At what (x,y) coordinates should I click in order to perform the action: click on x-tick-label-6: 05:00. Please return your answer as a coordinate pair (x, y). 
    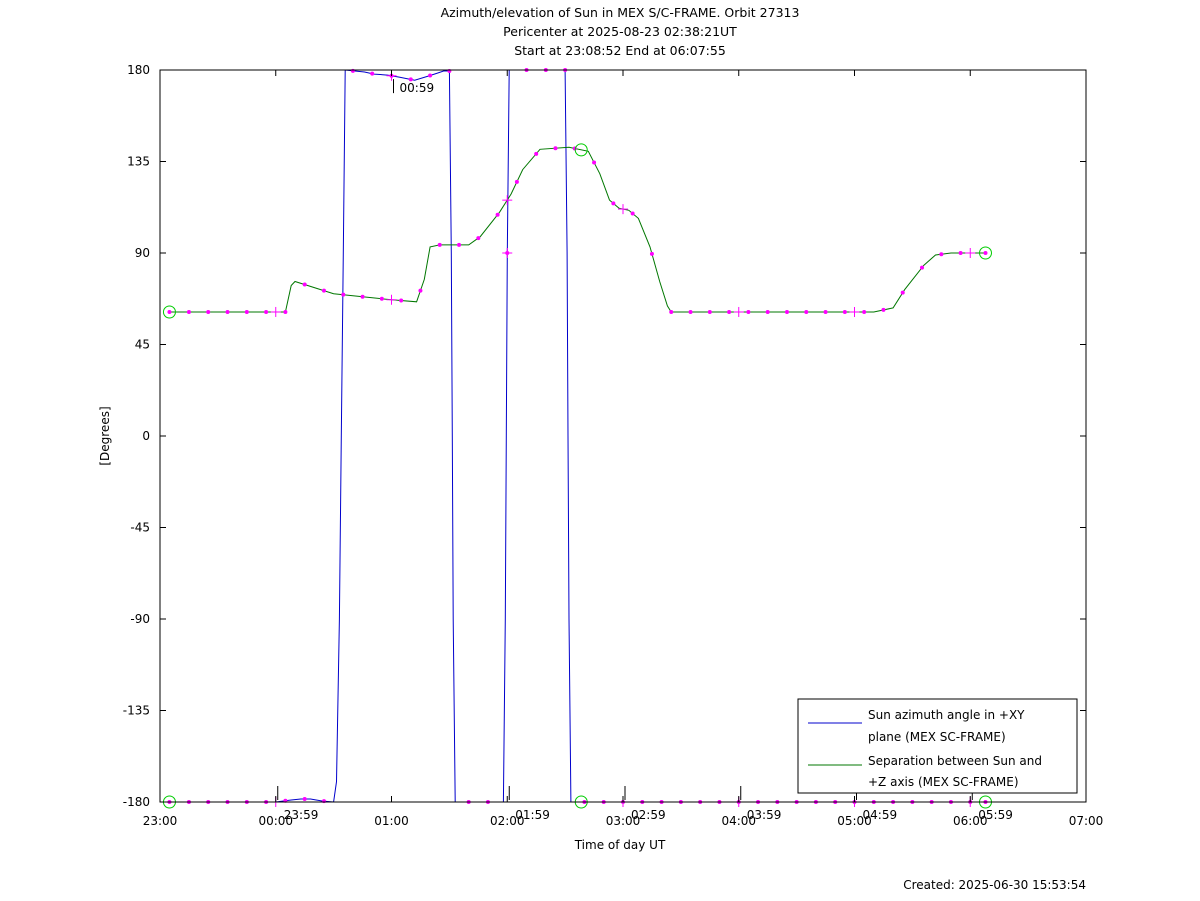
    Looking at the image, I should click on (854, 821).